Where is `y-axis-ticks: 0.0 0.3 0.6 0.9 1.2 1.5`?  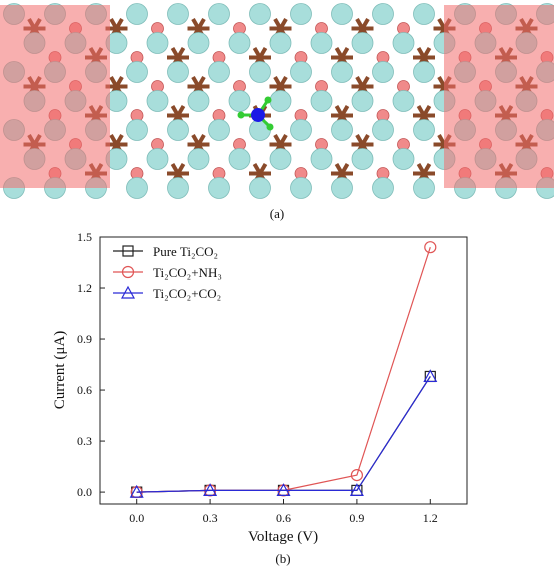
y-axis-ticks: 0.0 0.3 0.6 0.9 1.2 1.5 is located at coordinates (91, 364).